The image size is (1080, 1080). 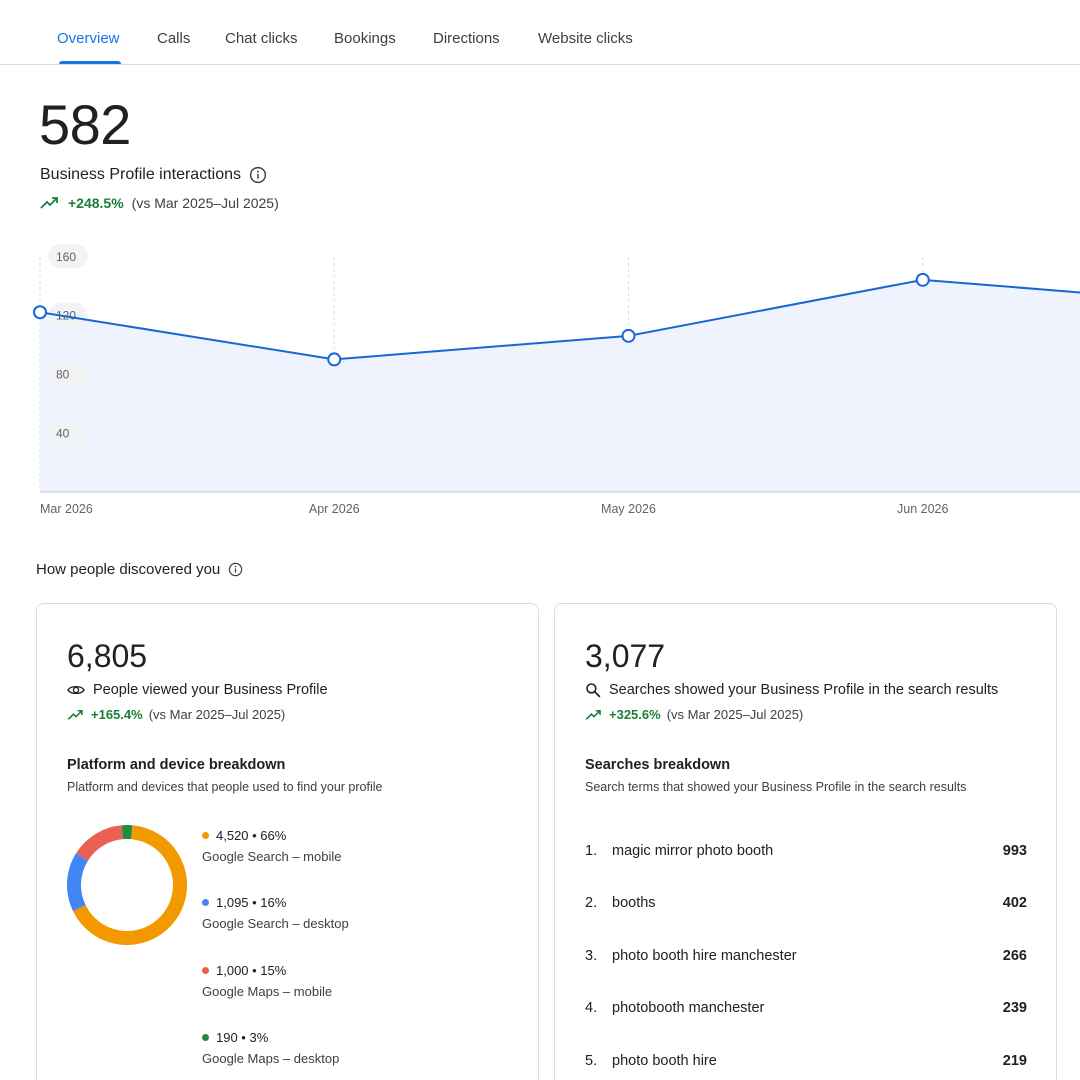 What do you see at coordinates (63, 375) in the screenshot?
I see `y-tick-label: 80` at bounding box center [63, 375].